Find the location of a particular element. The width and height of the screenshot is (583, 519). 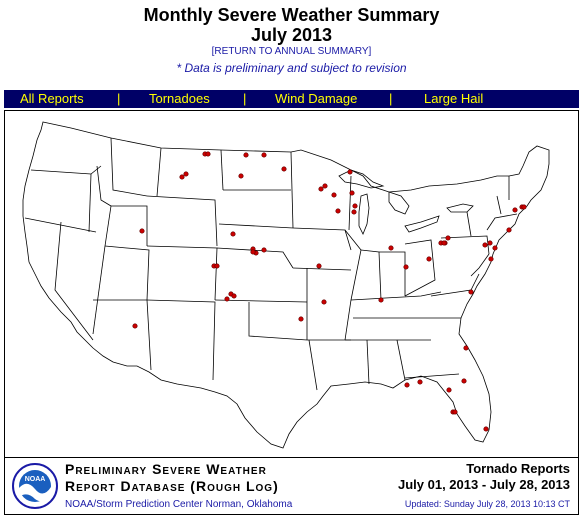

database-title-line1: Preliminary Severe Weather is located at coordinates (166, 469).